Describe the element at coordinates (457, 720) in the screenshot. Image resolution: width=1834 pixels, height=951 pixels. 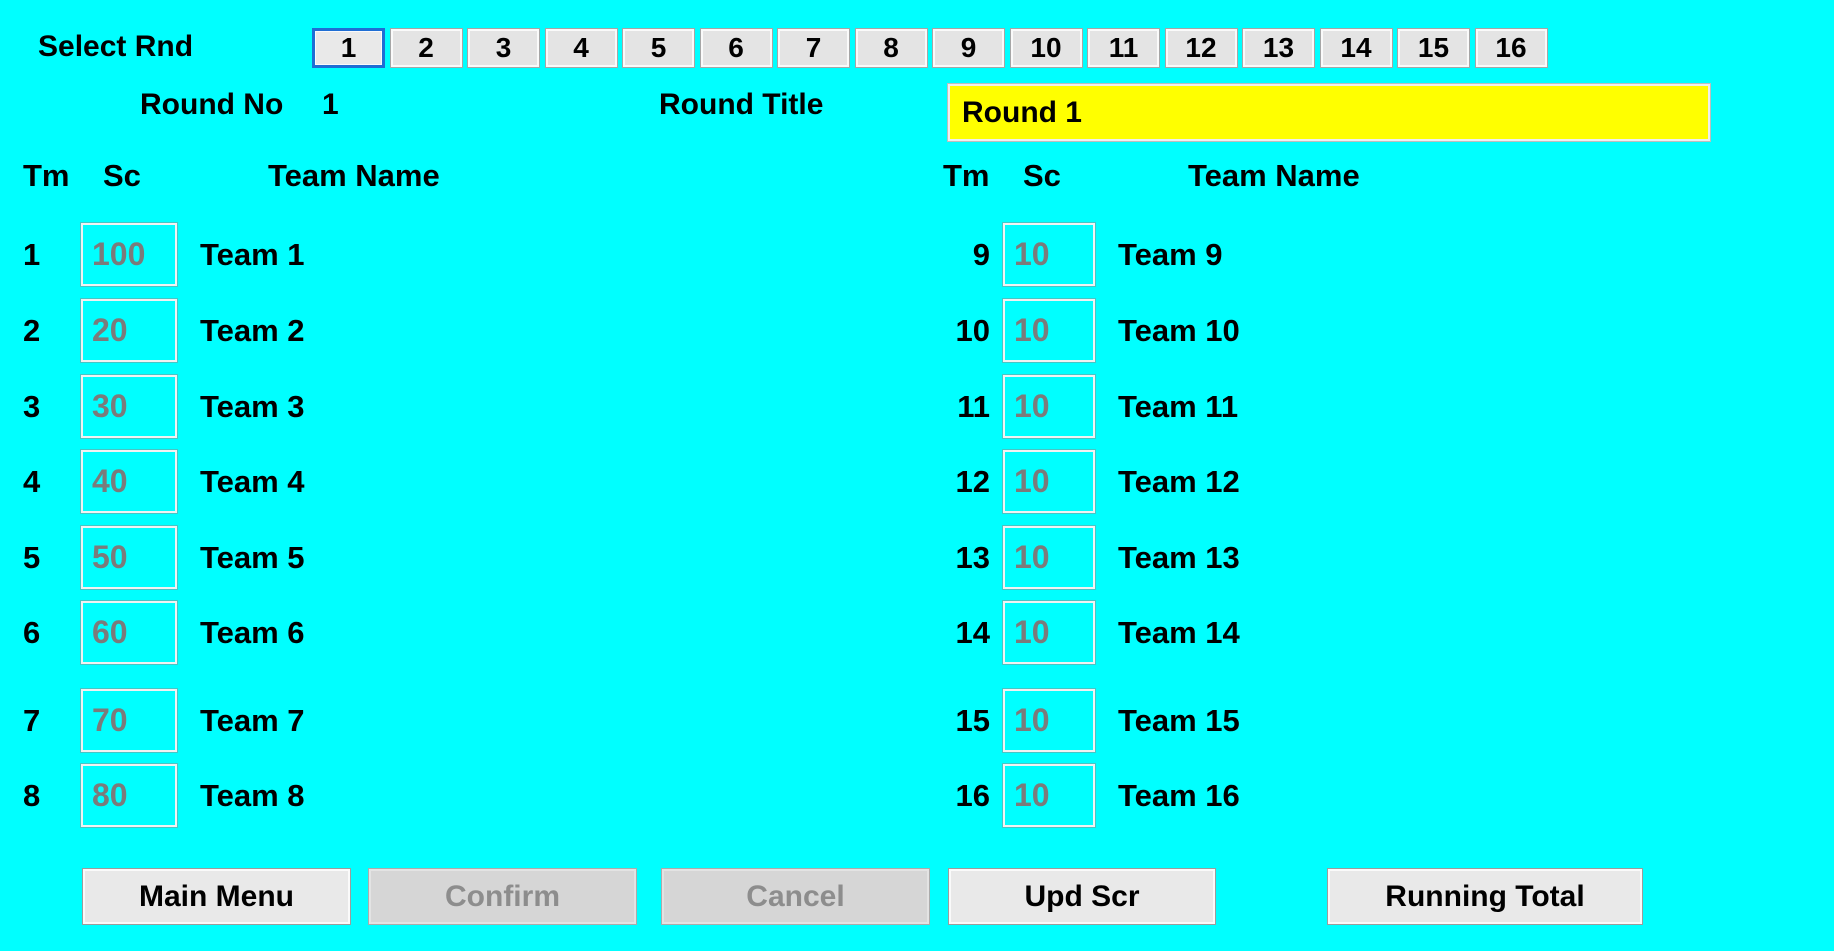
I see `table-row: 7 Team 7` at that location.